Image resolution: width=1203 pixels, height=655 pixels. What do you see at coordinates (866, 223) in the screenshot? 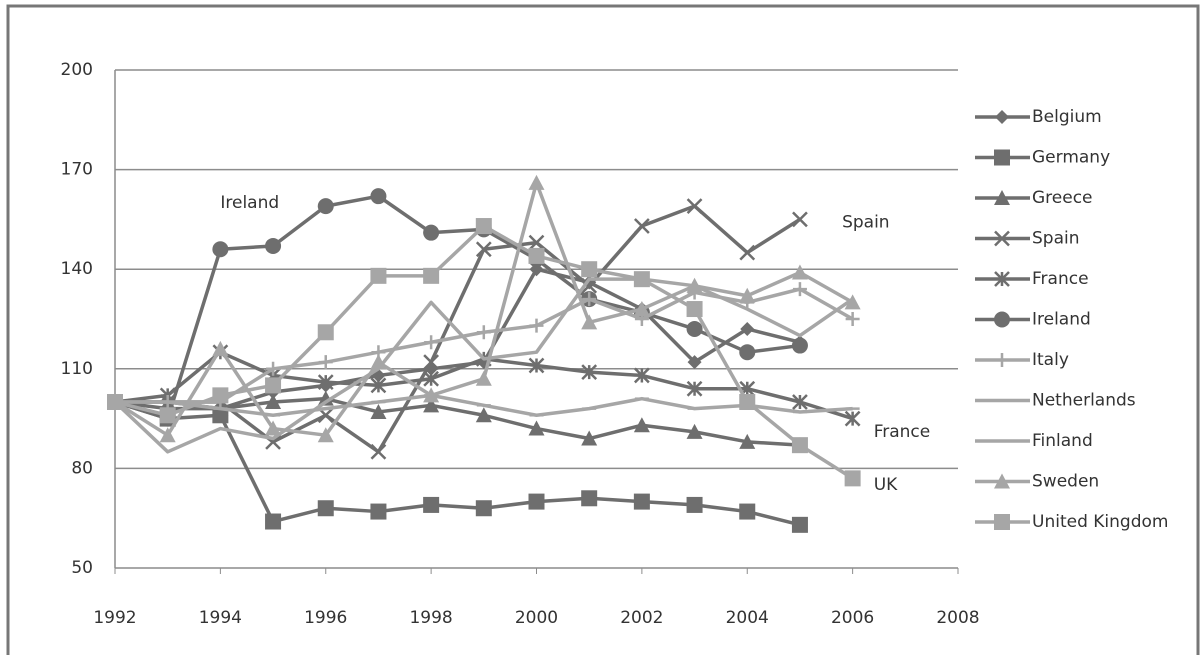
I see `annotation: Spain` at bounding box center [866, 223].